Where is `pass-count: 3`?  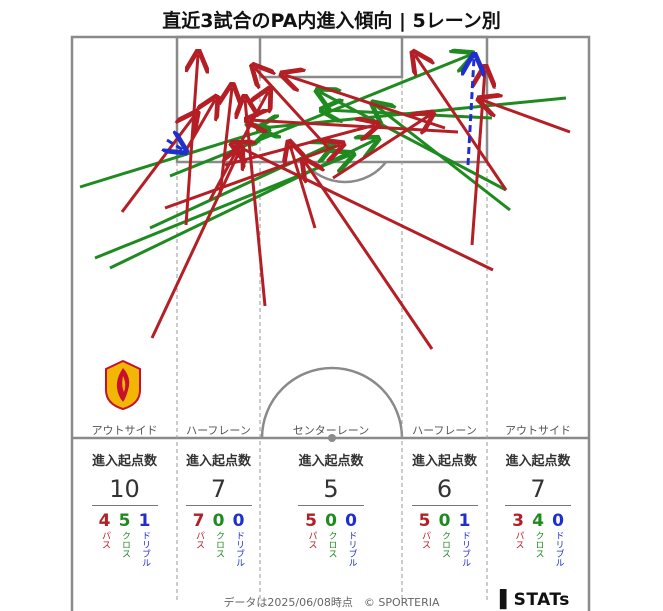
pass-count: 3 is located at coordinates (518, 521).